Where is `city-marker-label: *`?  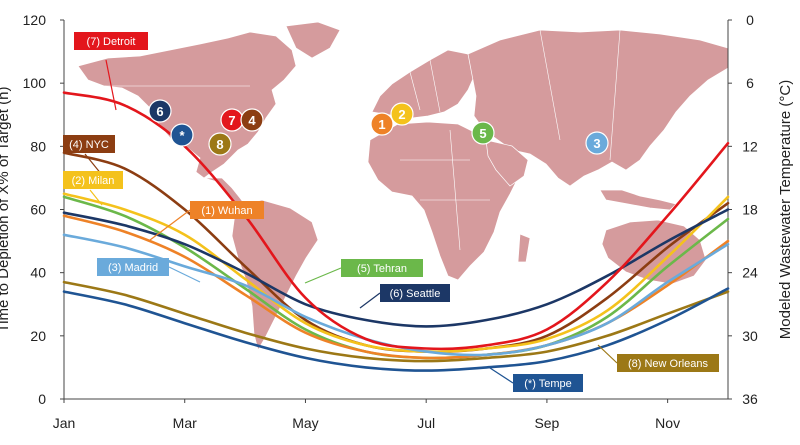
city-marker-label: * is located at coordinates (182, 135).